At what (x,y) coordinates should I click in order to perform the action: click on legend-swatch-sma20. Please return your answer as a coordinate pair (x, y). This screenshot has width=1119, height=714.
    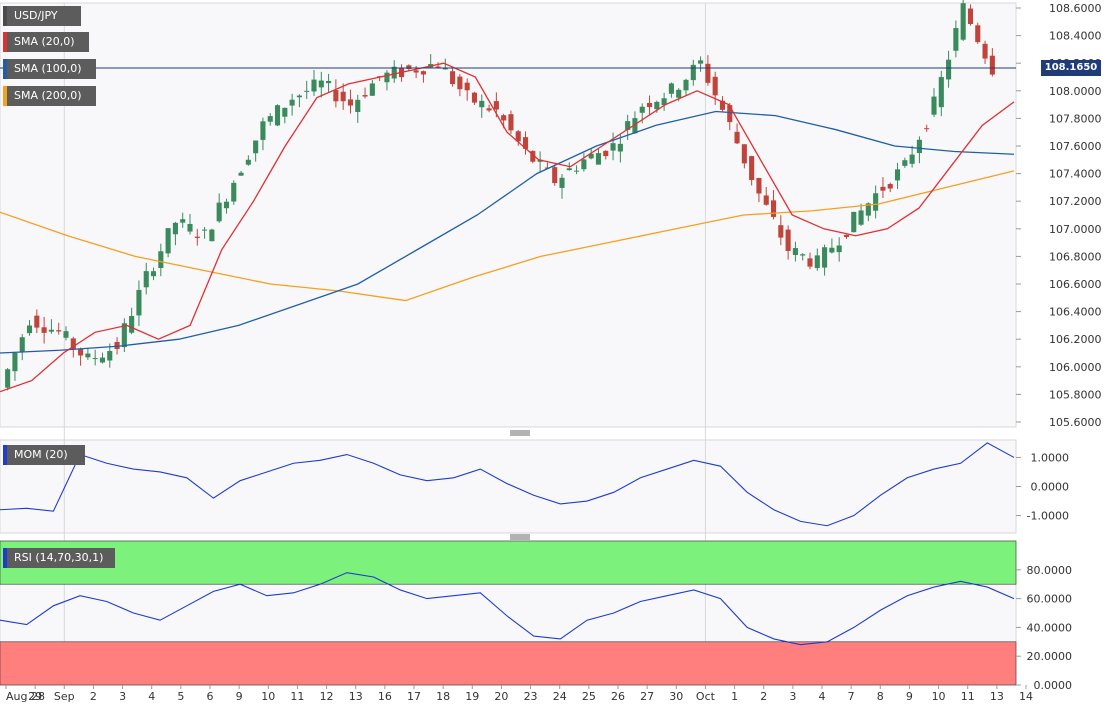
    Looking at the image, I should click on (5, 42).